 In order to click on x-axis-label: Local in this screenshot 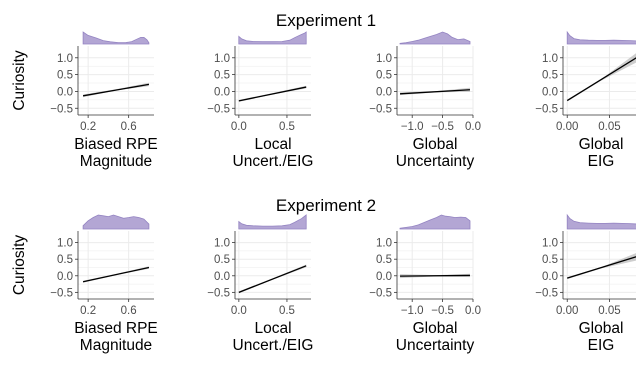, I will do `click(272, 328)`.